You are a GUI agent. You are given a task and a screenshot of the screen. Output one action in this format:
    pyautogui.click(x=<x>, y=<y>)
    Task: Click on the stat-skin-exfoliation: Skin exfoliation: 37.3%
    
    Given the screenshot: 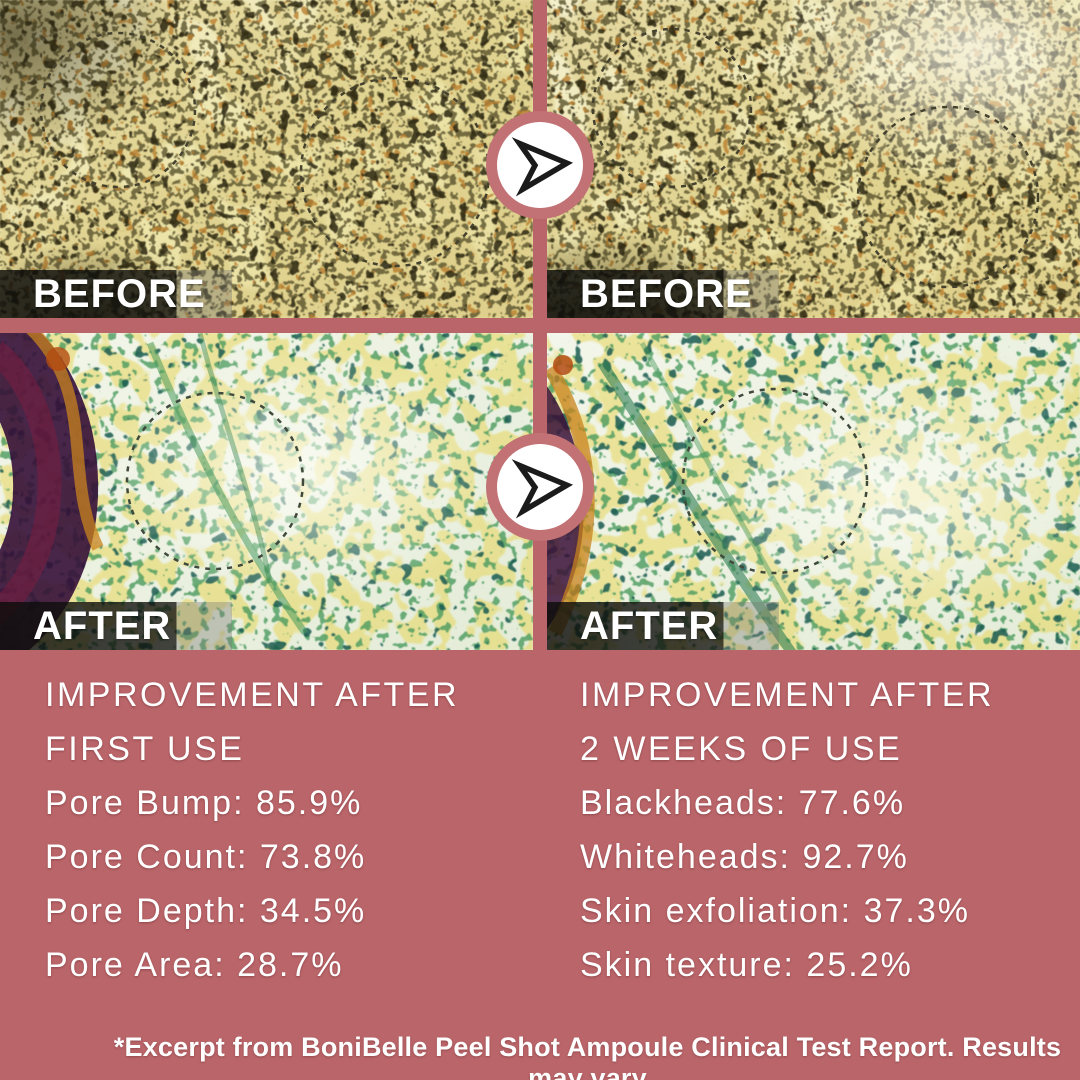 What is the action you would take?
    pyautogui.click(x=775, y=911)
    